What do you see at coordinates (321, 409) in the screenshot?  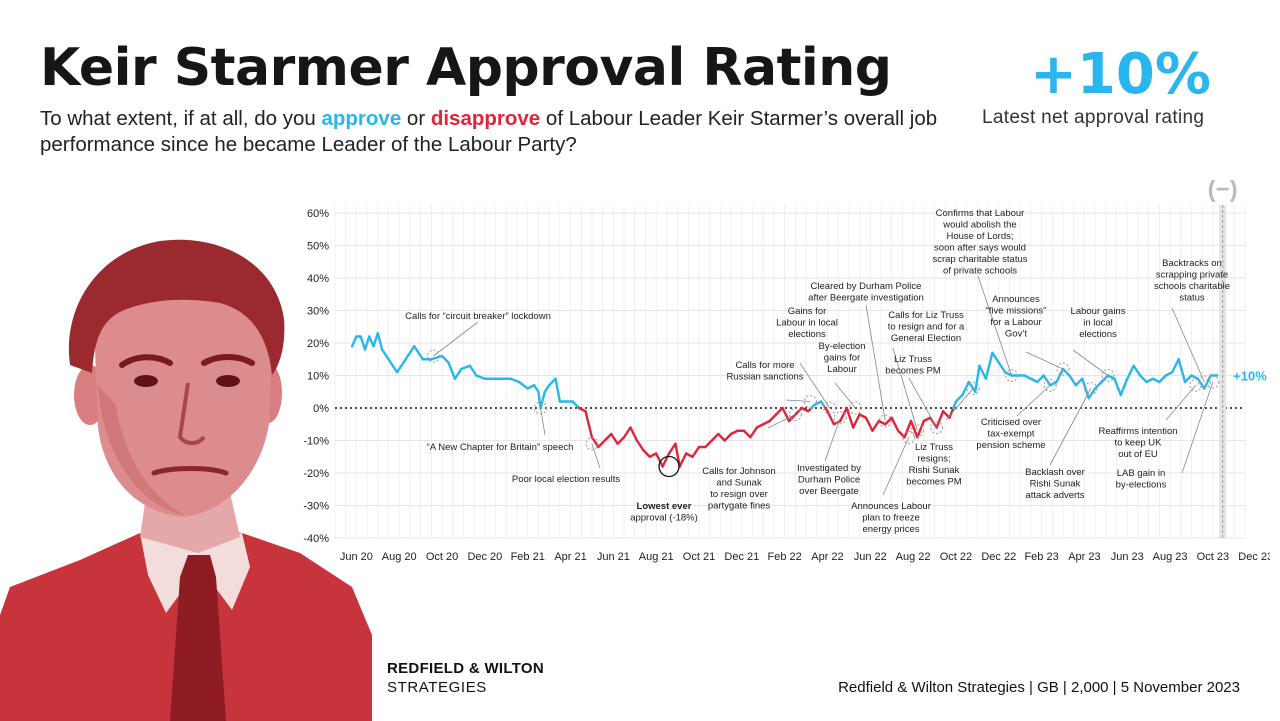 I see `y-tick-label: 0%` at bounding box center [321, 409].